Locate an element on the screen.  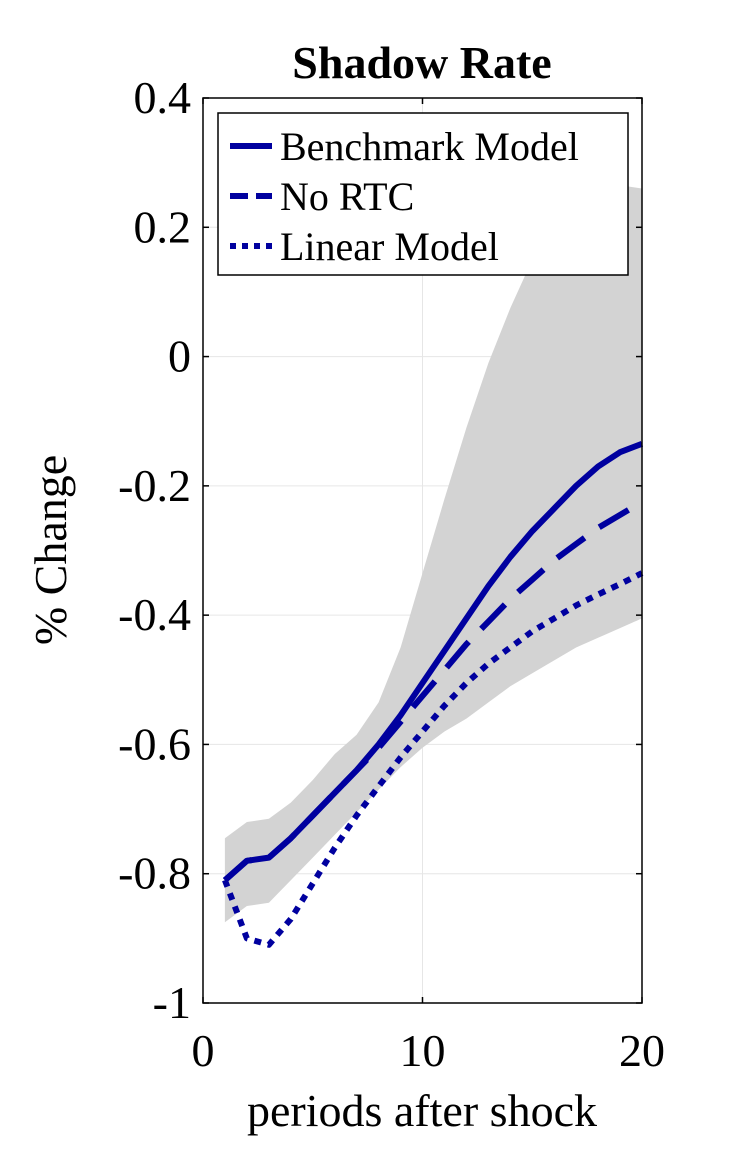
x-tick-label: 0 is located at coordinates (203, 1050).